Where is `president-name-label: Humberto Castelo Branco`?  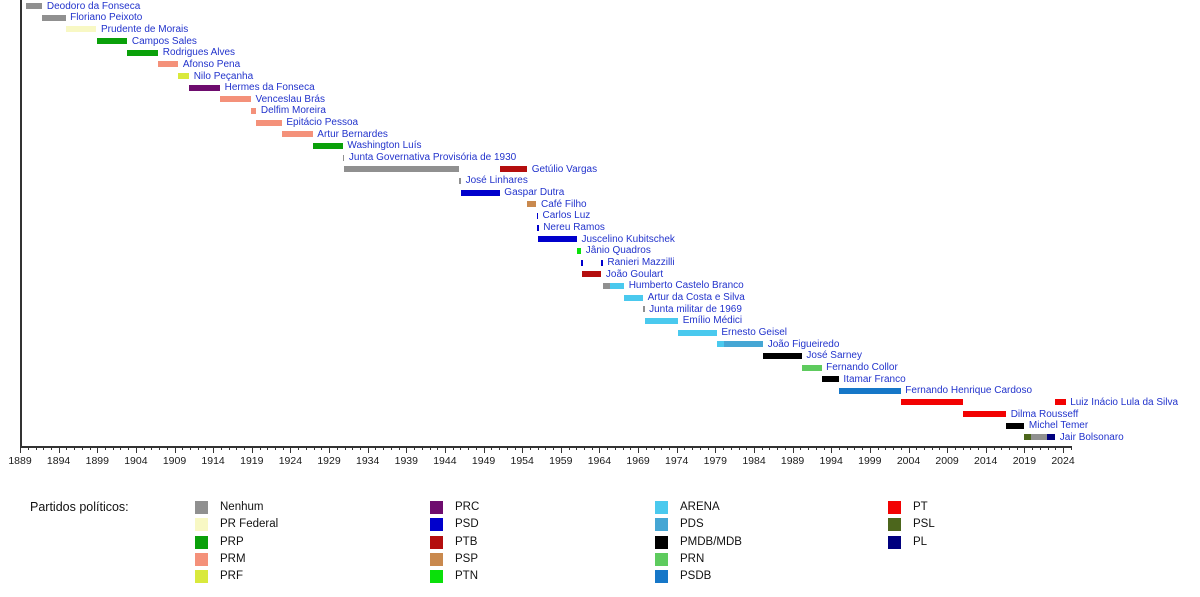
president-name-label: Humberto Castelo Branco is located at coordinates (686, 286).